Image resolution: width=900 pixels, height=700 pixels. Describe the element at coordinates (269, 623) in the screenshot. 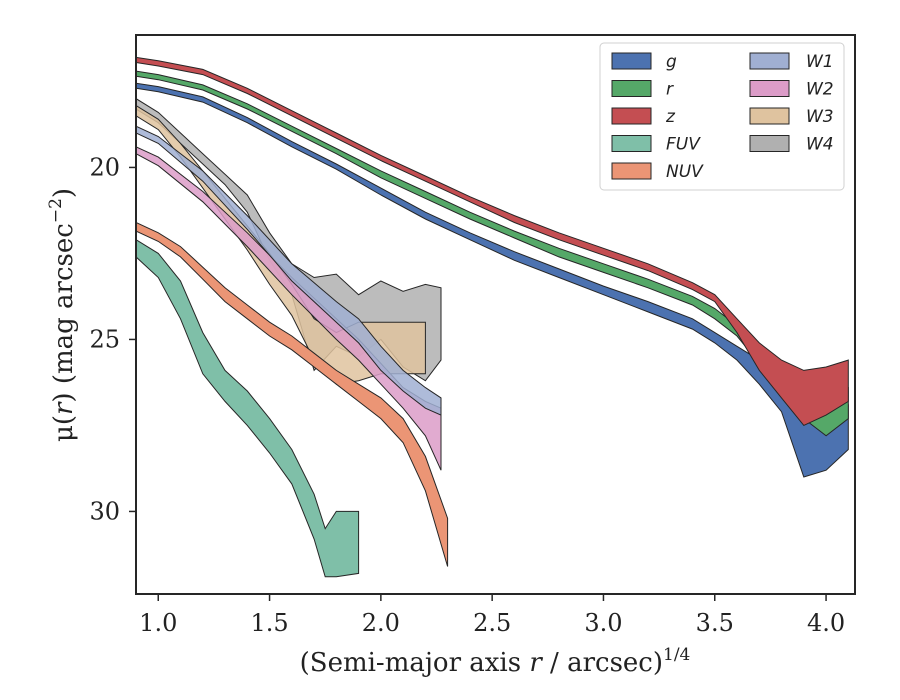

I see `x-tick-label: 1.5` at that location.